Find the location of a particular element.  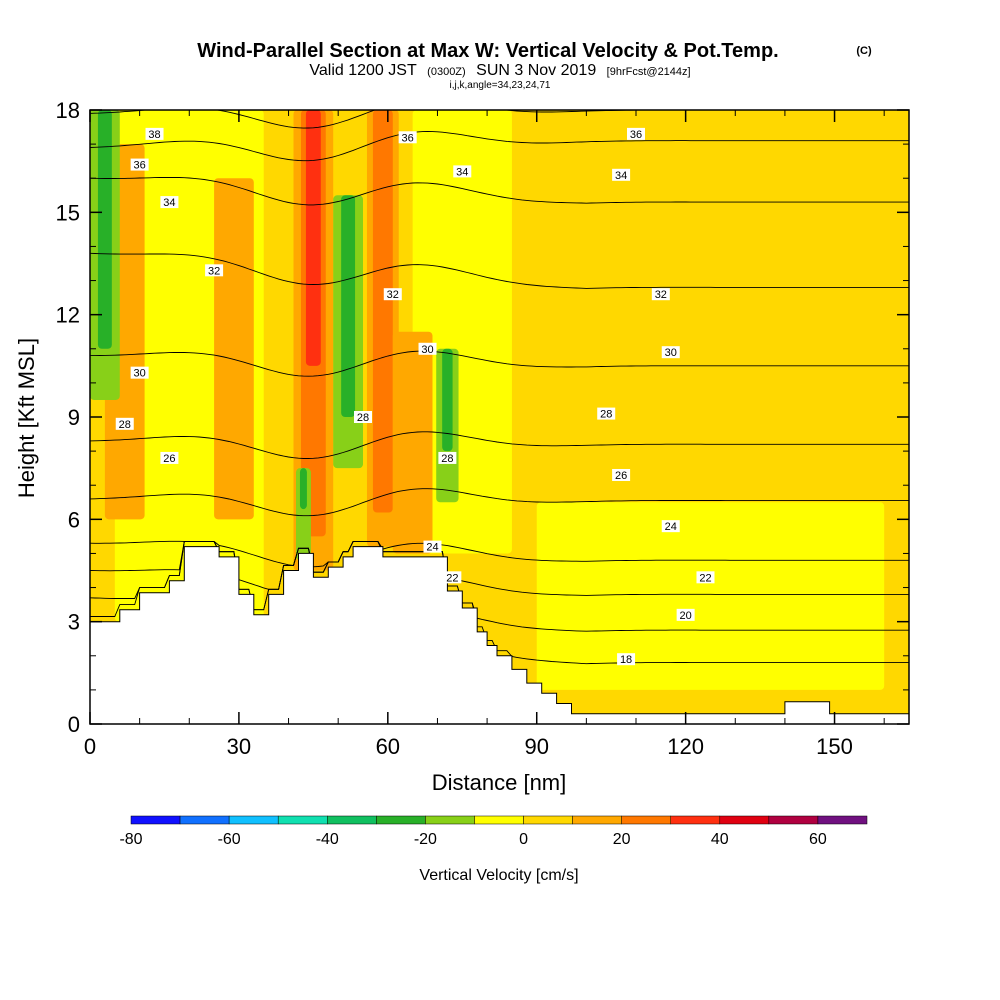

colorbar-tick-label: 20 is located at coordinates (622, 839).